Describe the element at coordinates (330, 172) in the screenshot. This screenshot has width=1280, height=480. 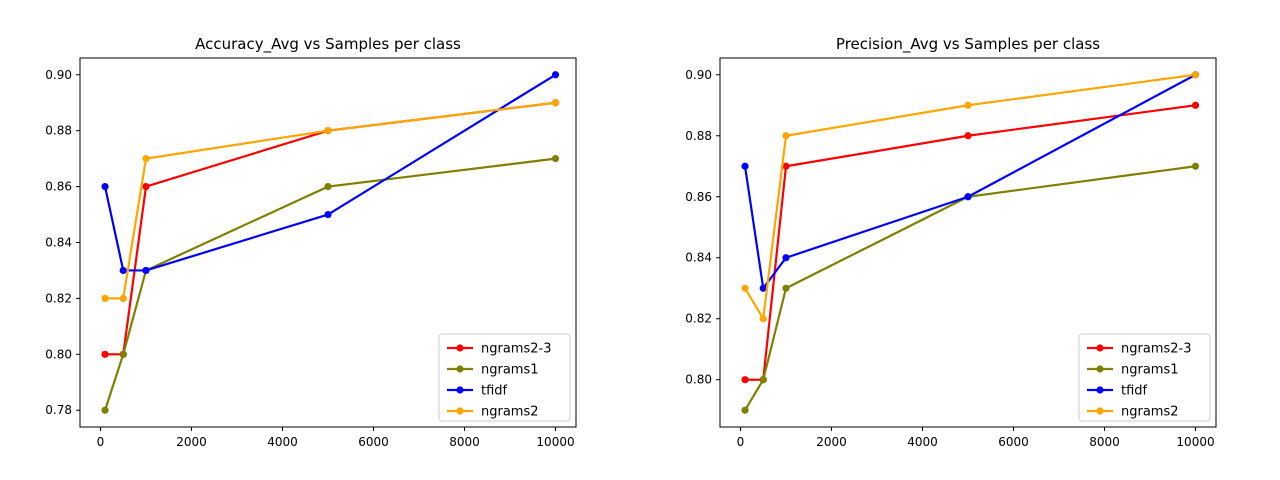
I see `series-line-tfidf` at that location.